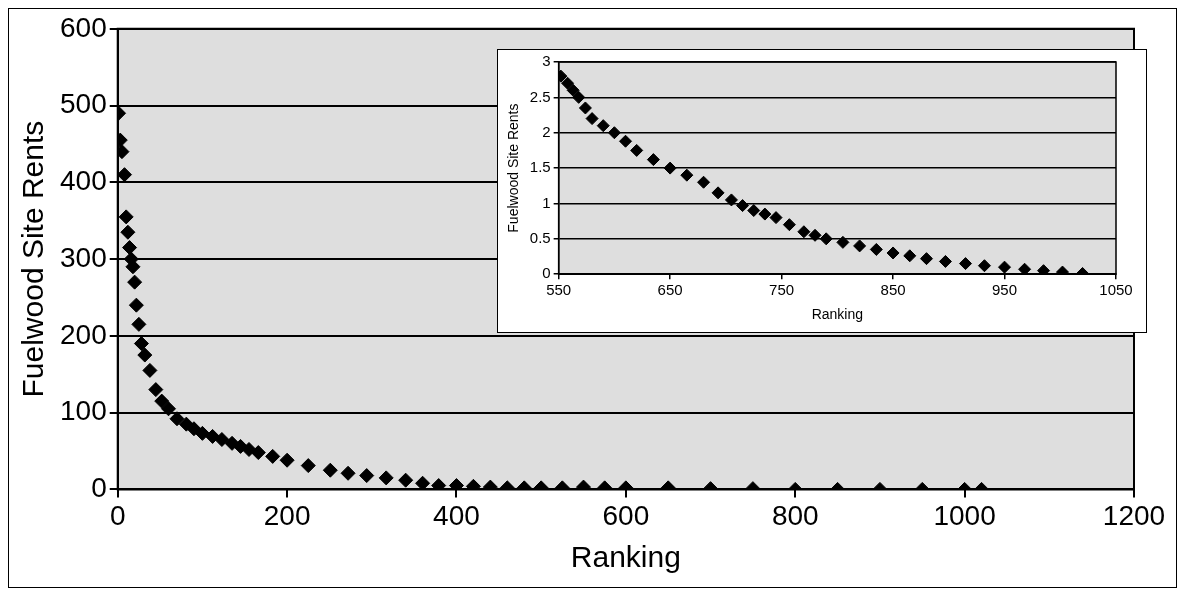 This screenshot has width=1185, height=598. Describe the element at coordinates (1116, 290) in the screenshot. I see `x-tick-label: 1050` at that location.